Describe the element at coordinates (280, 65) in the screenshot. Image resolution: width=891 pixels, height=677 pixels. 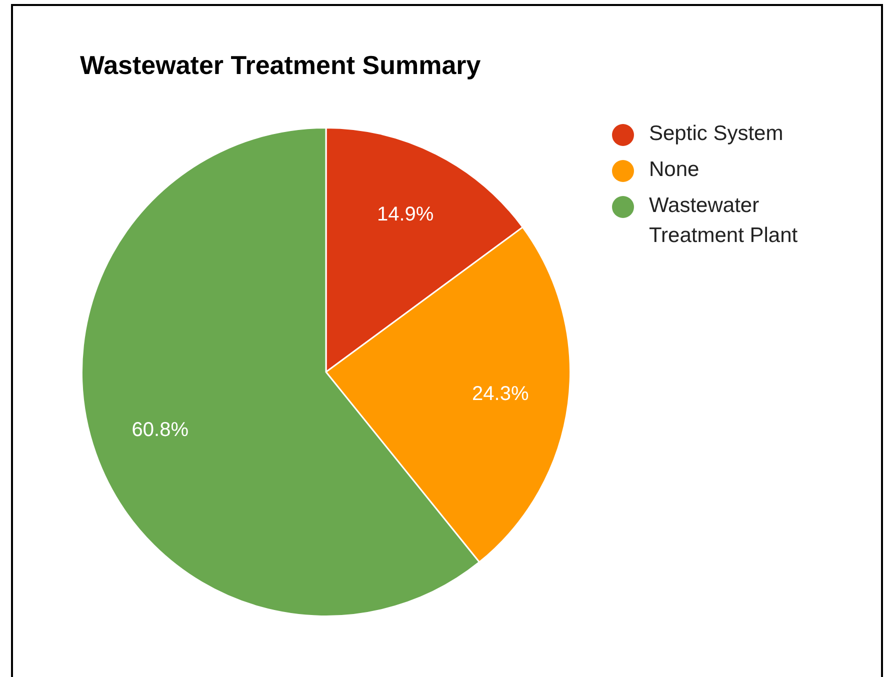
I see `chart-title: Wastewater Treatment Summary` at that location.